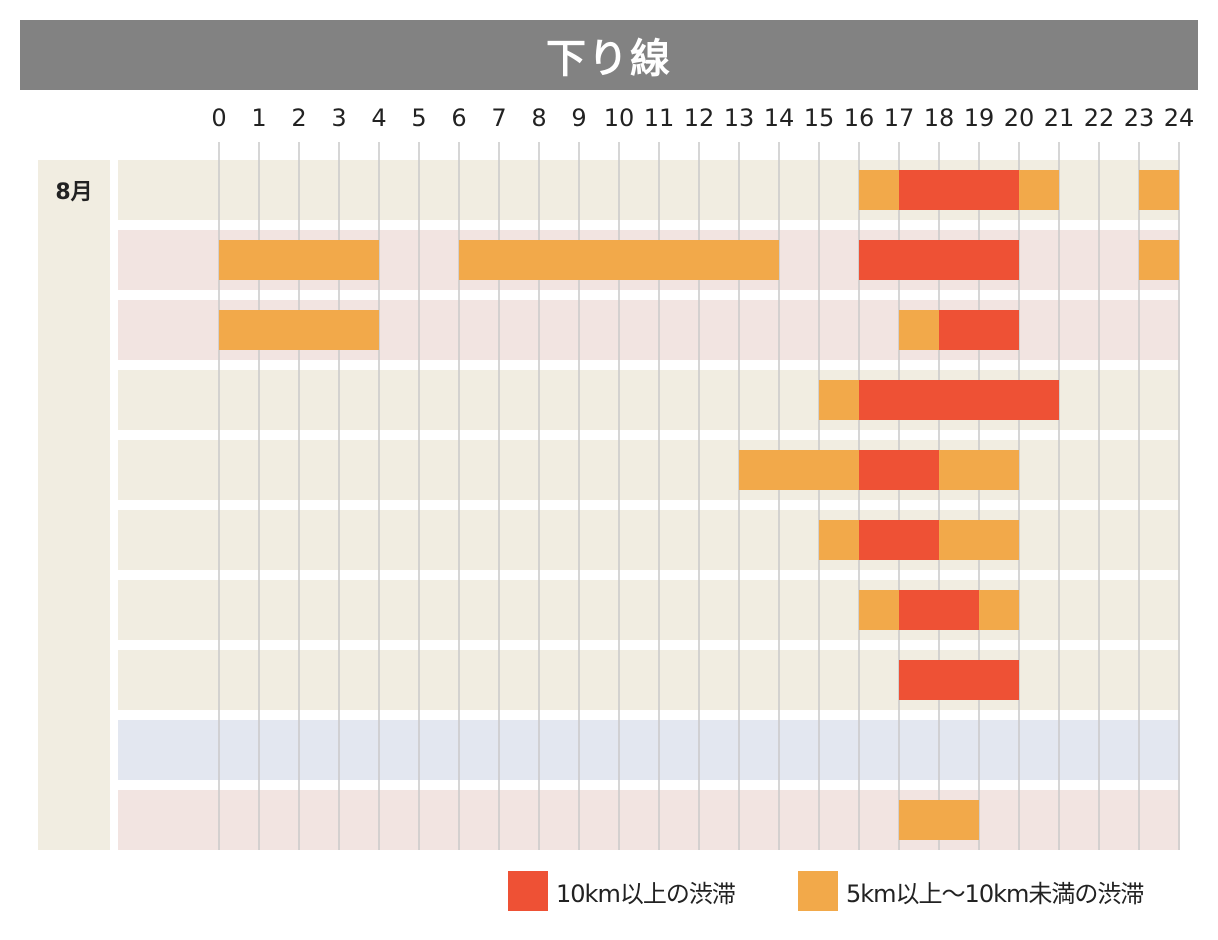 The height and width of the screenshot is (940, 1218). Describe the element at coordinates (1099, 118) in the screenshot. I see `hour-tick-label: 22` at that location.